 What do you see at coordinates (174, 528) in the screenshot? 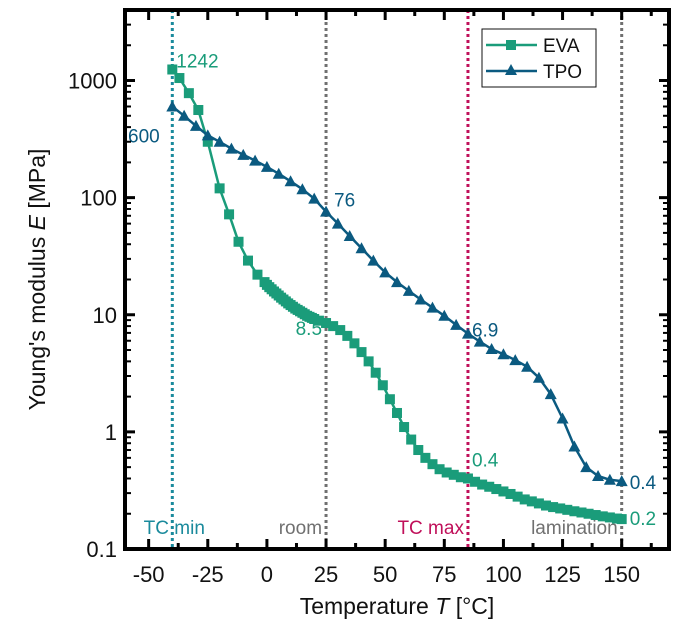
I see `reference-label-tc-min: TC min` at bounding box center [174, 528].